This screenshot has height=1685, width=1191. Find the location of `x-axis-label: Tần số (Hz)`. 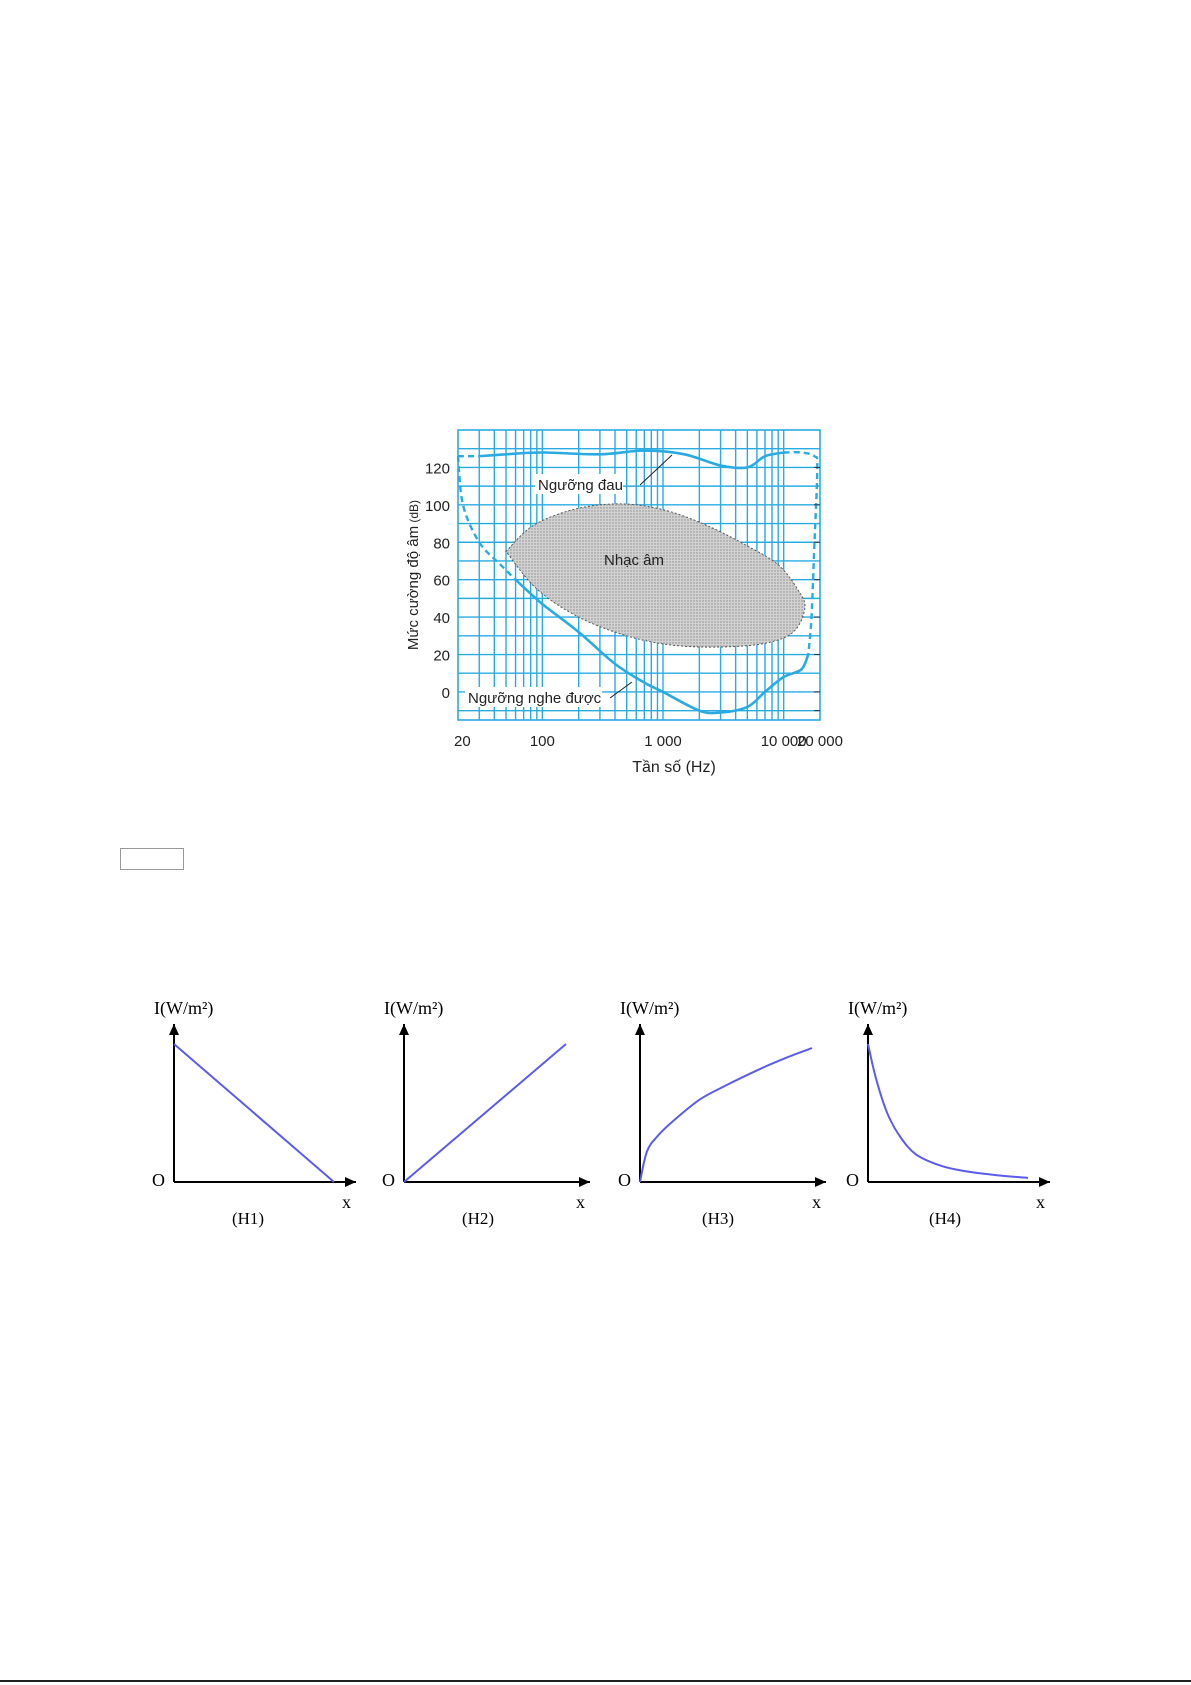

x-axis-label: Tần số (Hz) is located at coordinates (674, 767).